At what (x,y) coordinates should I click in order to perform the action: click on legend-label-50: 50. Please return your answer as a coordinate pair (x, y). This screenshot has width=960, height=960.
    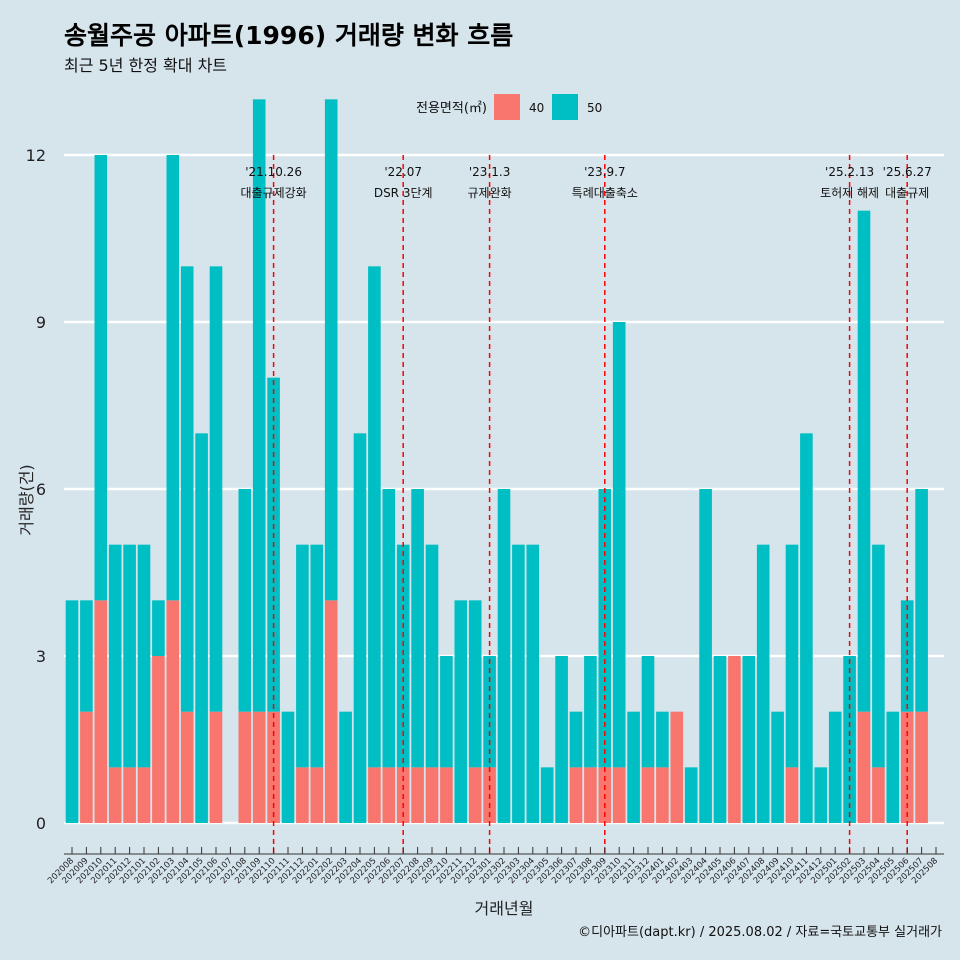
    Looking at the image, I should click on (594, 108).